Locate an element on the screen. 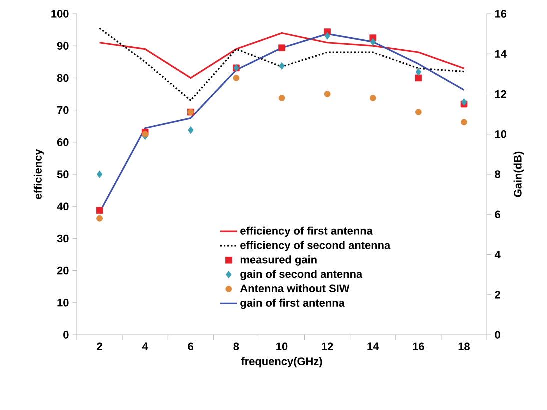 The image size is (547, 410). x-tick-label: 2 is located at coordinates (99, 346).